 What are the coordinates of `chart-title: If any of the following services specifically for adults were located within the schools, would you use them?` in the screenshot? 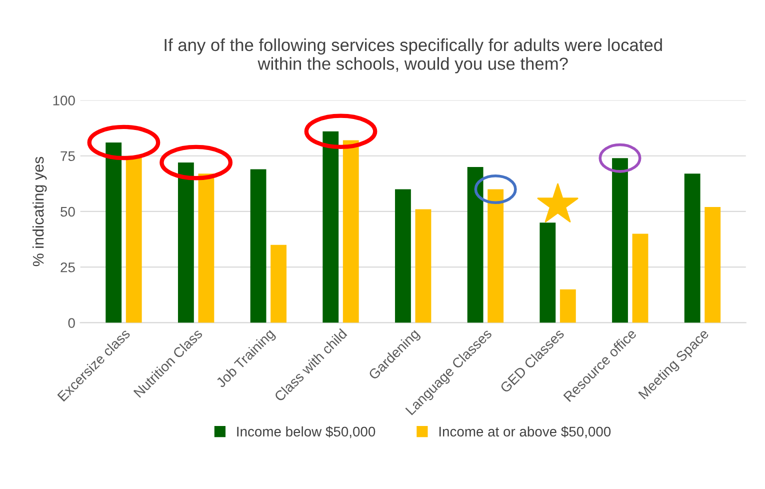 It's located at (413, 56).